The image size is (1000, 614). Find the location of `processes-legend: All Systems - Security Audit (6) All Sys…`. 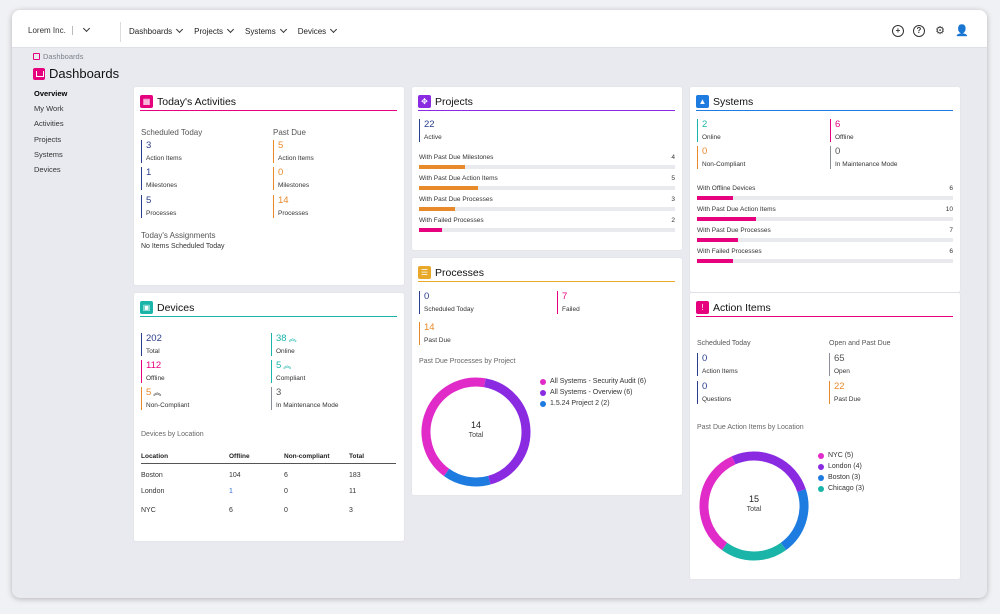

processes-legend: All Systems - Security Audit (6) All Sys… is located at coordinates (593, 392).